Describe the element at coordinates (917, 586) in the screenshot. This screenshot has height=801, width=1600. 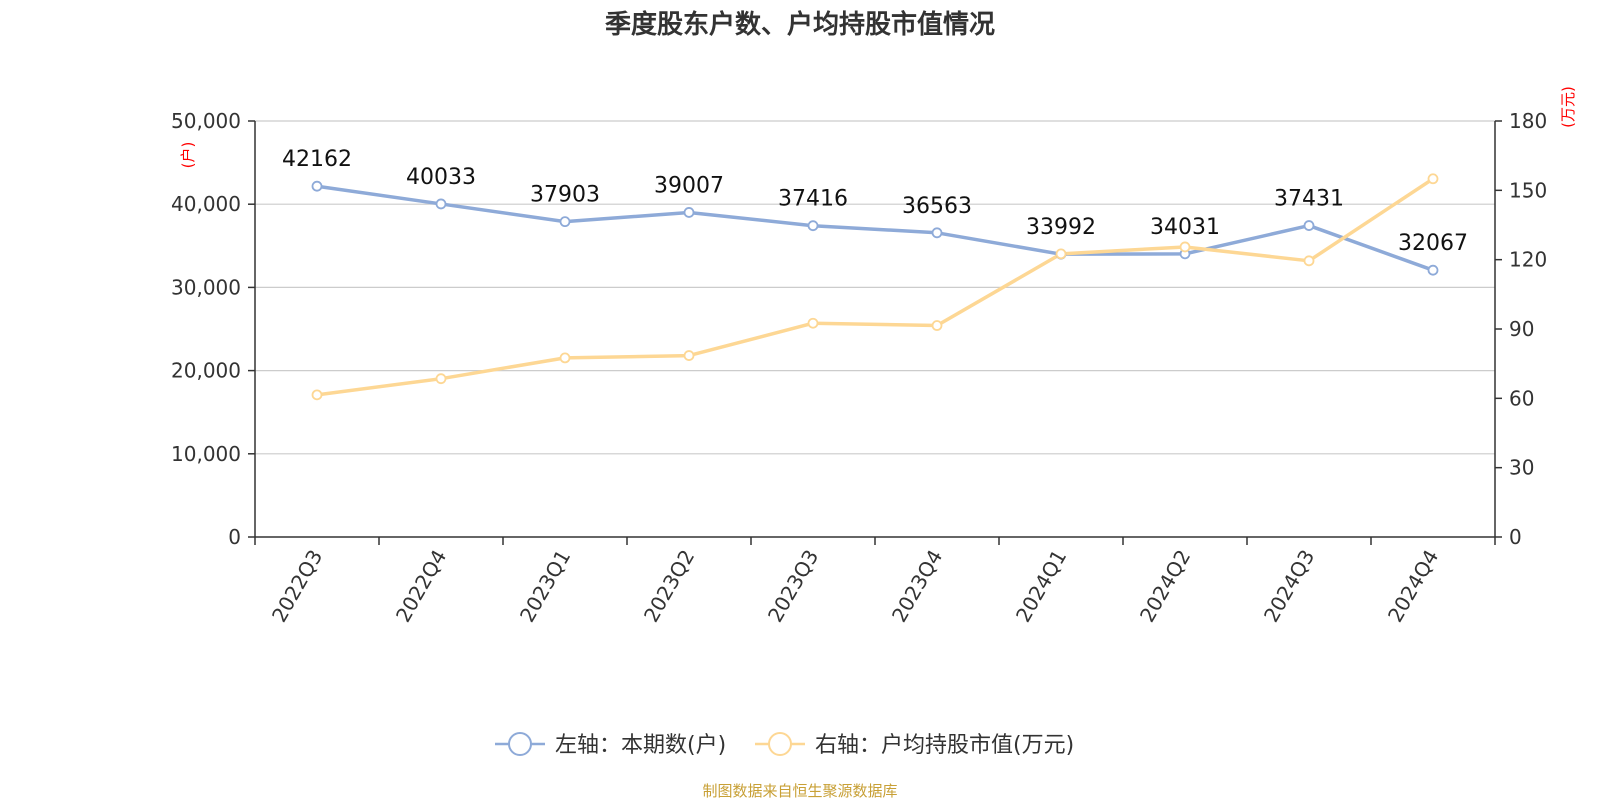
I see `x-tick-label: 2023Q4` at that location.